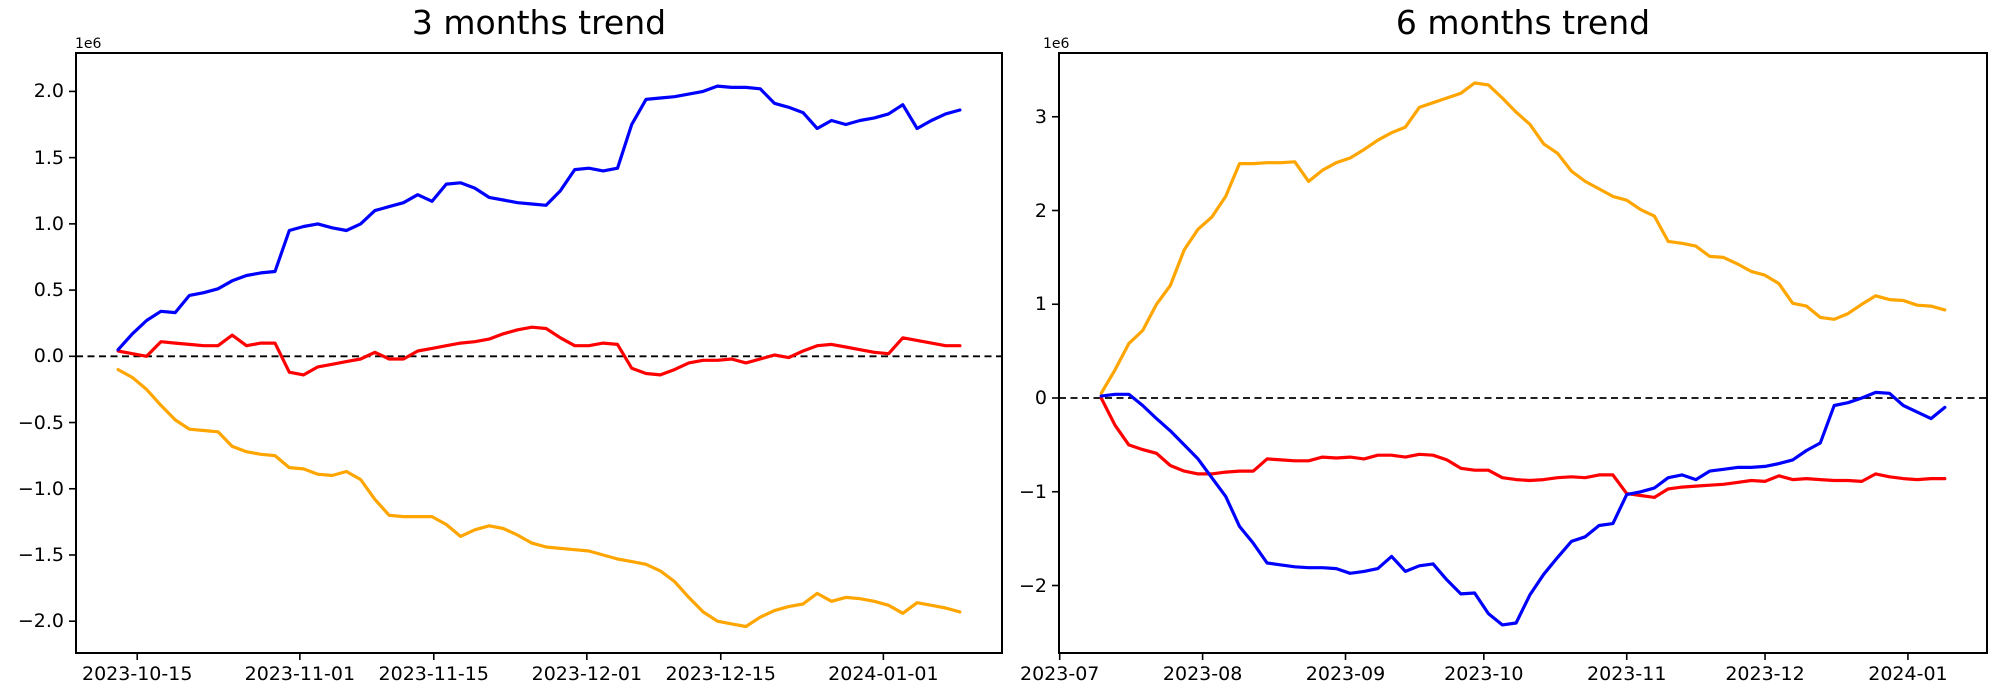  Describe the element at coordinates (539, 22) in the screenshot. I see `chart-title-3-months: 3 months trend` at that location.